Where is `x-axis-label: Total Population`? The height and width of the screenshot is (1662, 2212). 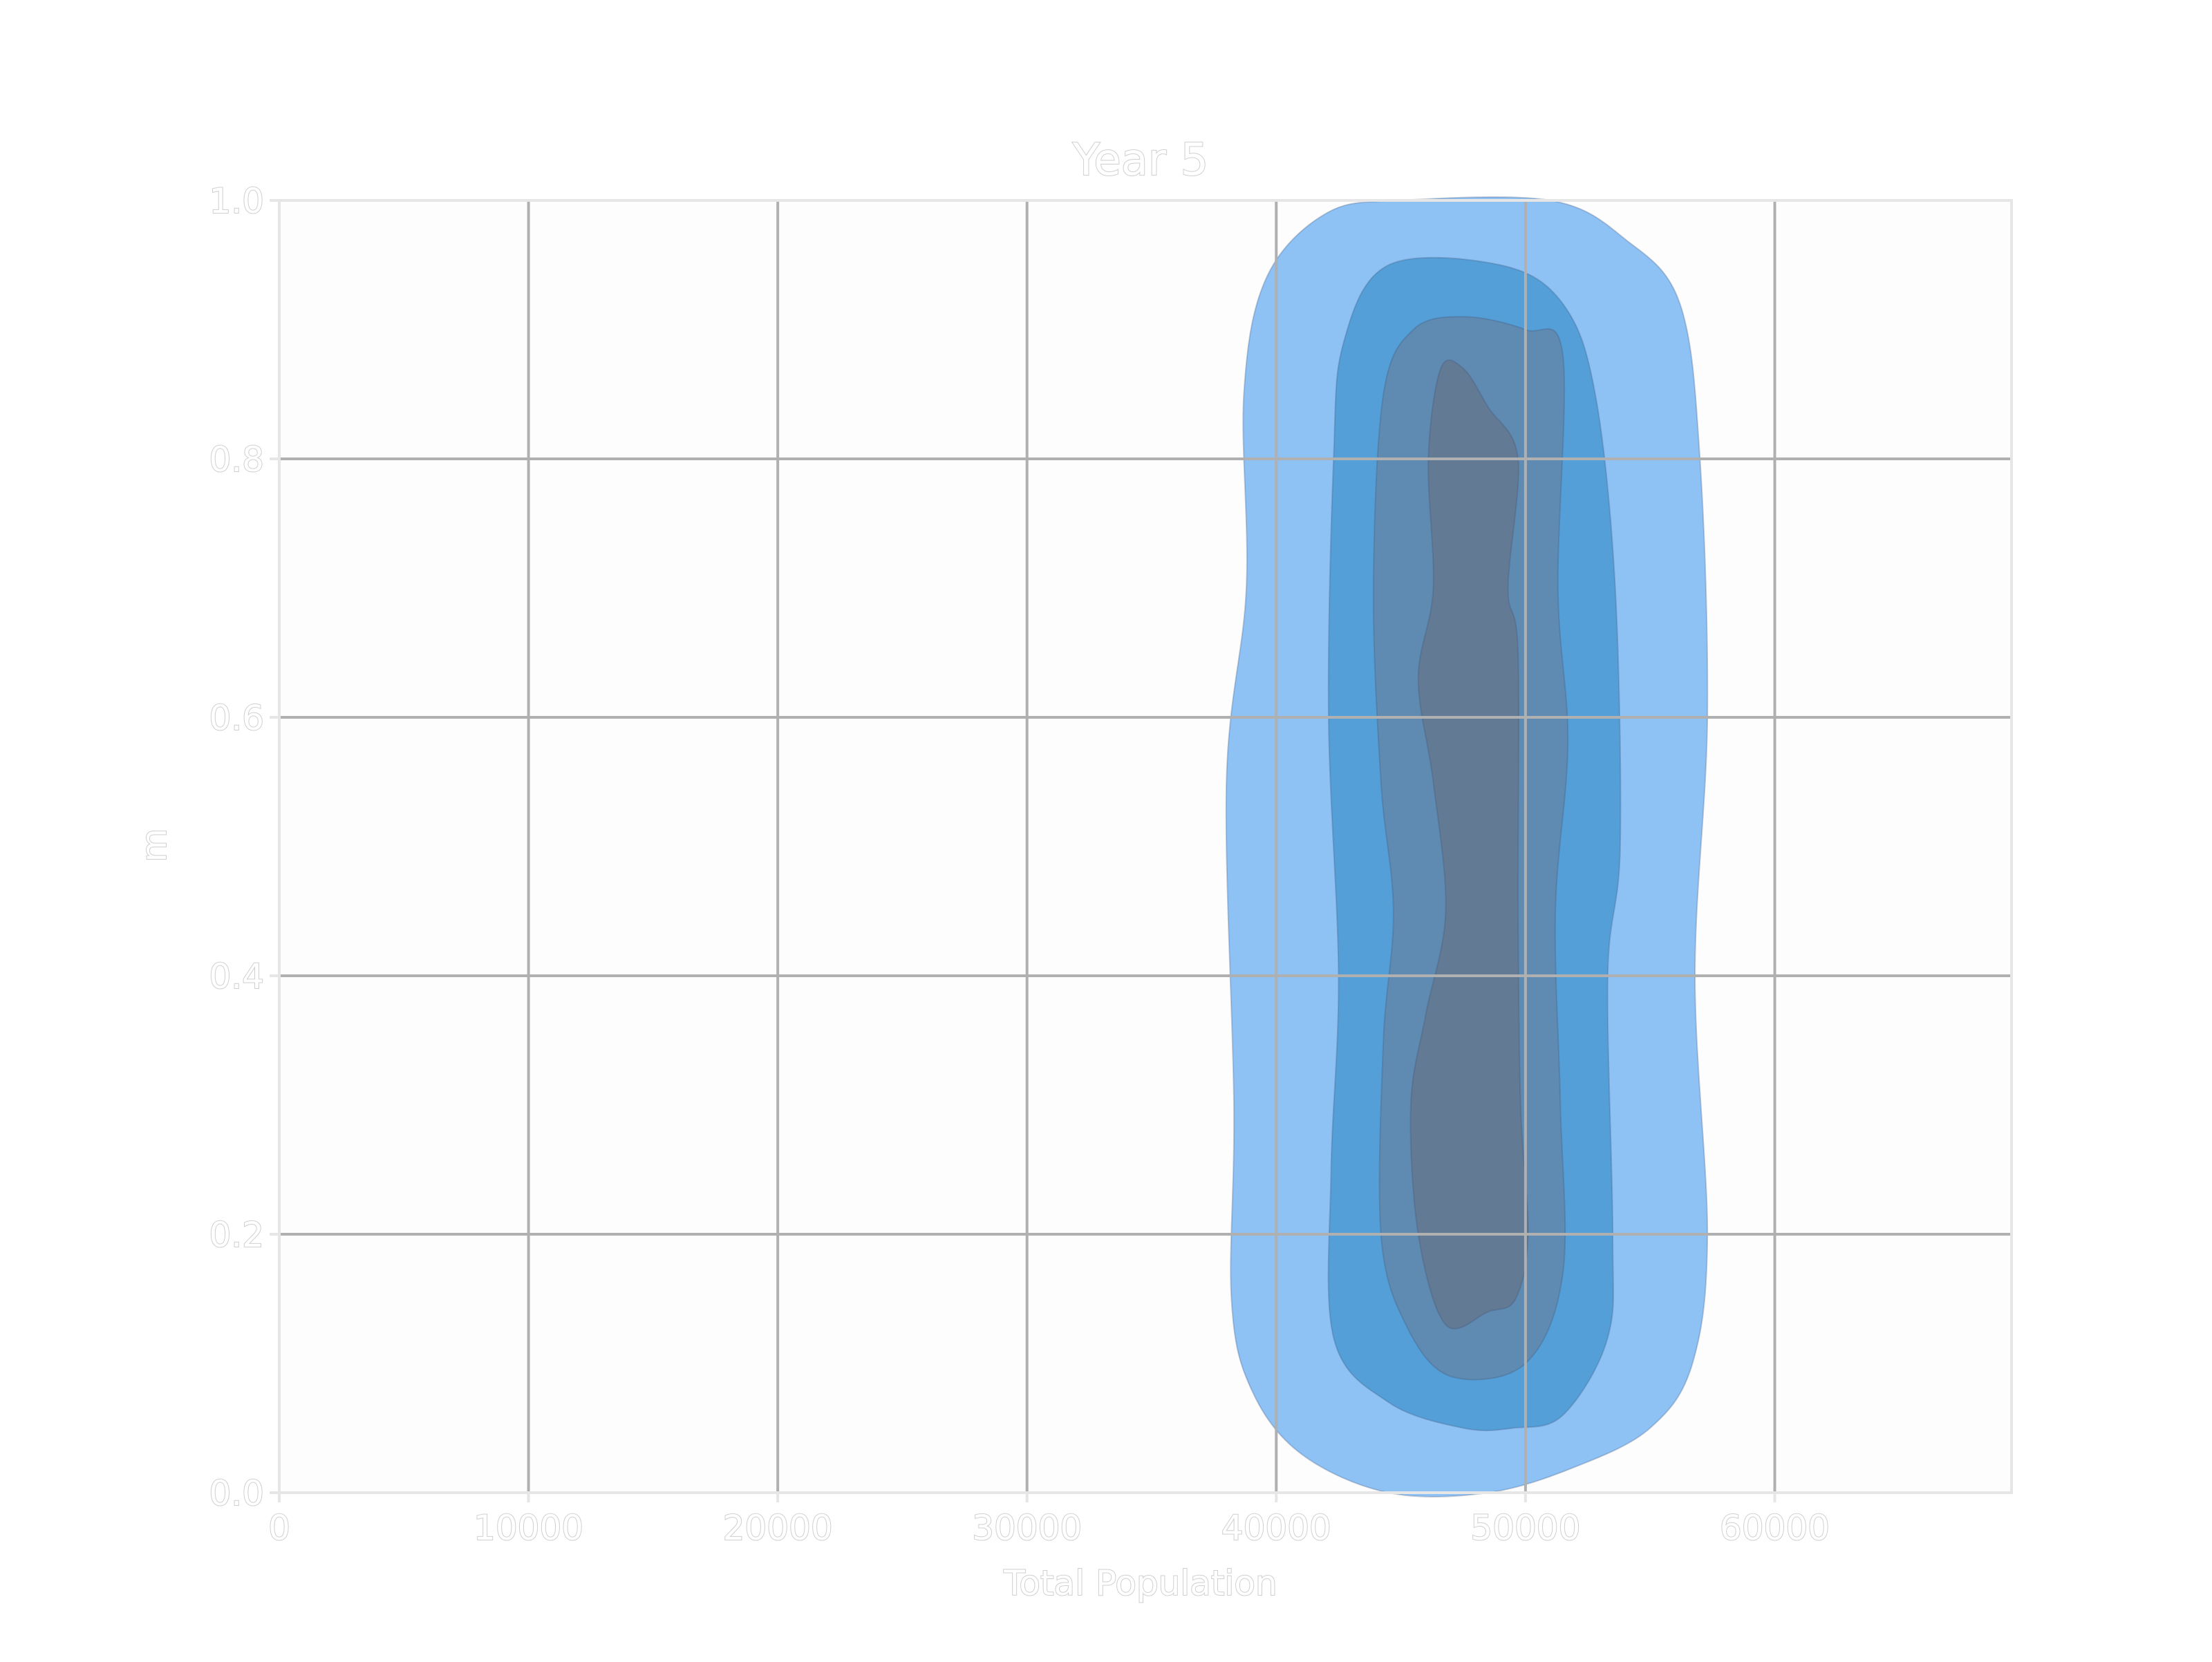
x-axis-label: Total Population is located at coordinates (1140, 1583).